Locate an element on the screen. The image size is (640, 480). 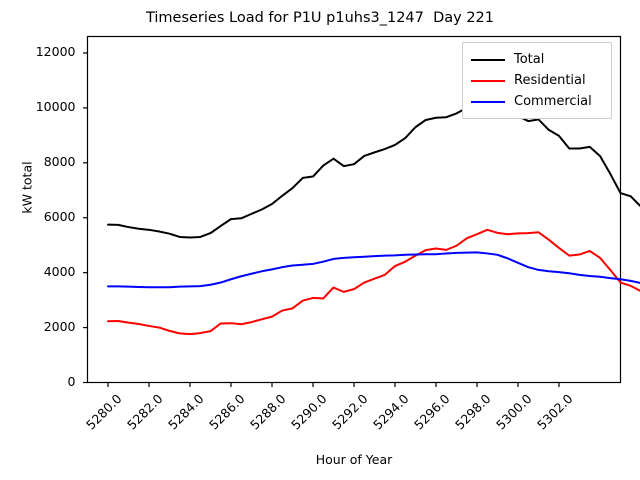
legend-label-residential: Residential is located at coordinates (550, 80).